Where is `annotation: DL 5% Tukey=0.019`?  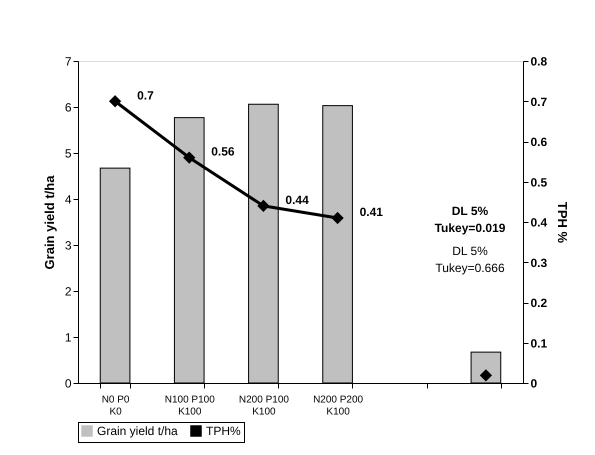 annotation: DL 5% Tukey=0.019 is located at coordinates (470, 219).